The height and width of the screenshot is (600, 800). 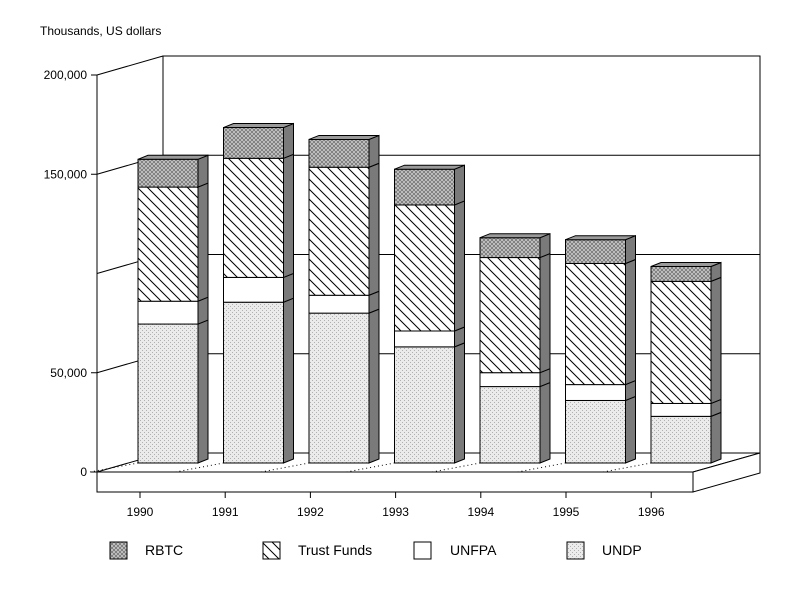 I want to click on y-tick-label: 150,000, so click(x=66, y=174).